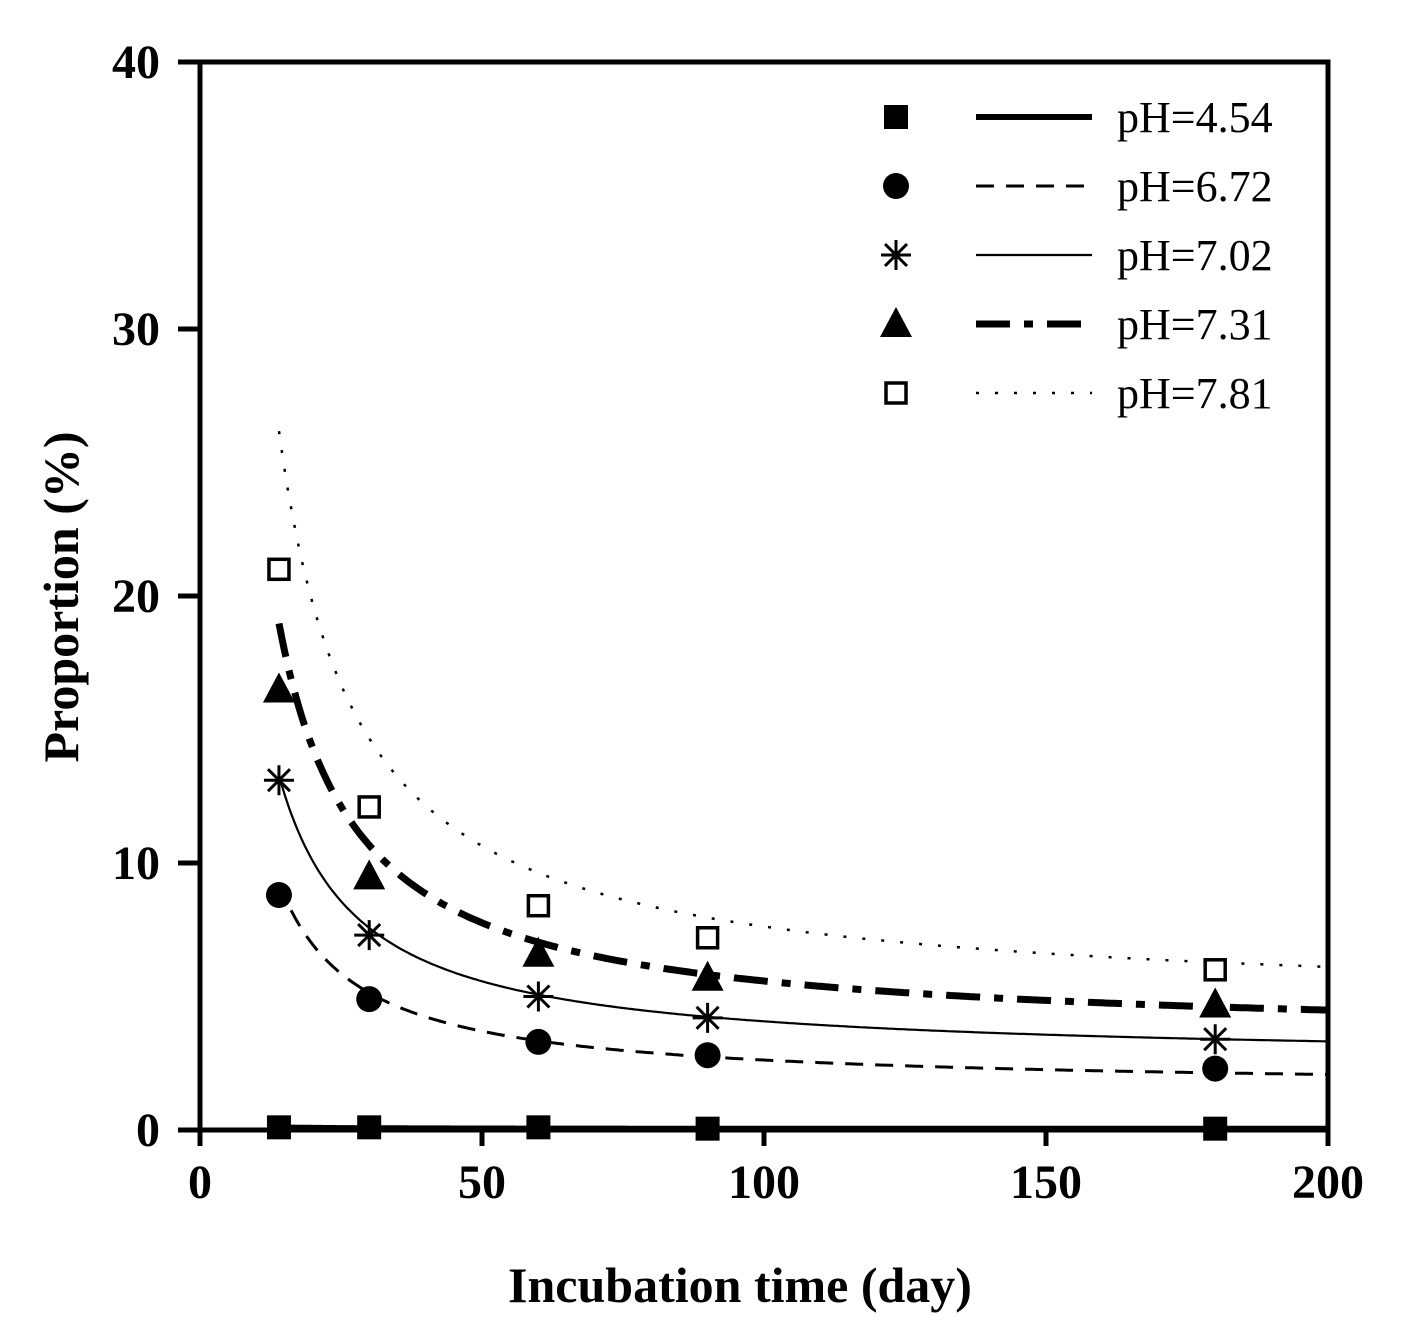  What do you see at coordinates (1046, 1182) in the screenshot?
I see `x-tick-label: 150` at bounding box center [1046, 1182].